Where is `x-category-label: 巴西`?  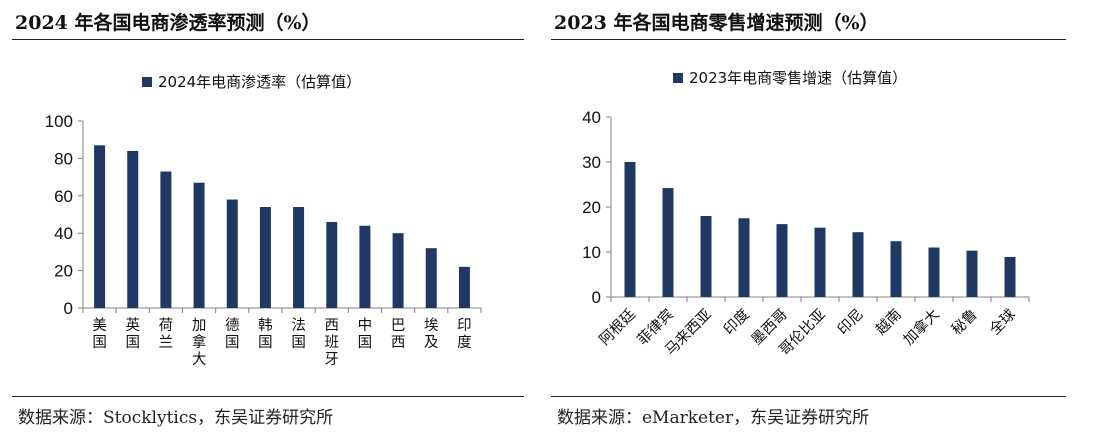 x-category-label: 巴西 is located at coordinates (398, 334).